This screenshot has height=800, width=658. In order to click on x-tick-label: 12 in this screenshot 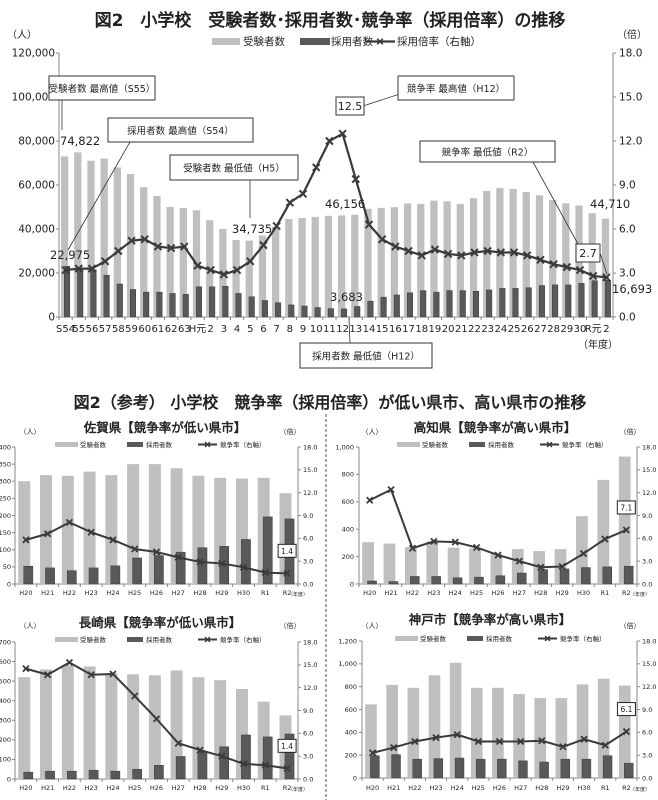, I will do `click(342, 329)`.